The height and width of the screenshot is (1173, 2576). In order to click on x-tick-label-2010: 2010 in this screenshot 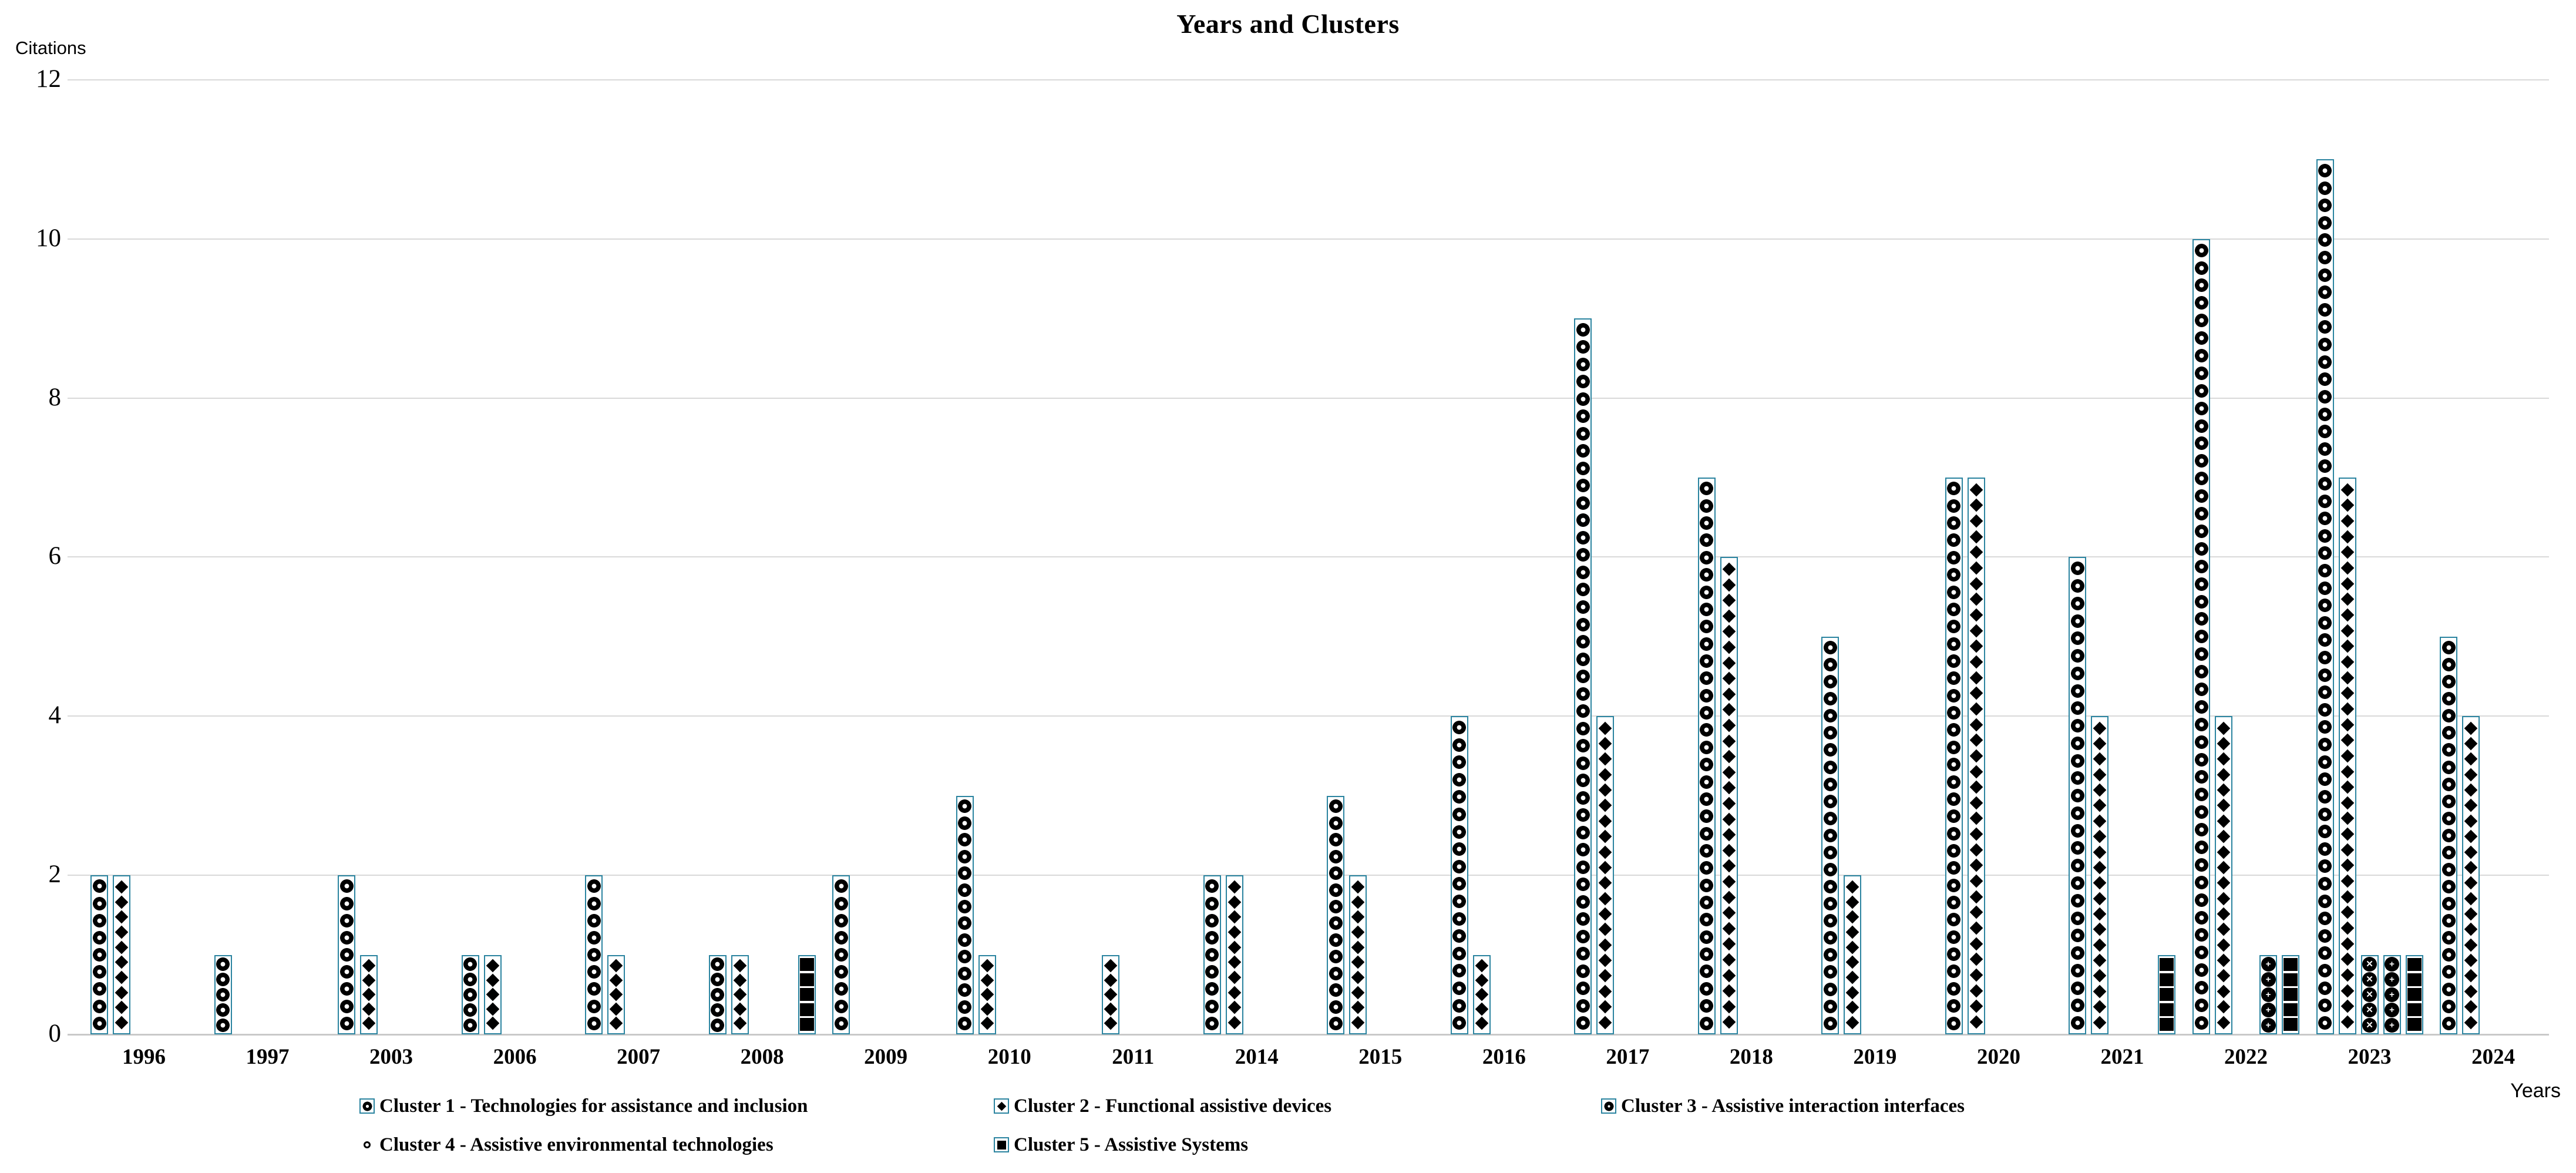, I will do `click(1009, 1057)`.